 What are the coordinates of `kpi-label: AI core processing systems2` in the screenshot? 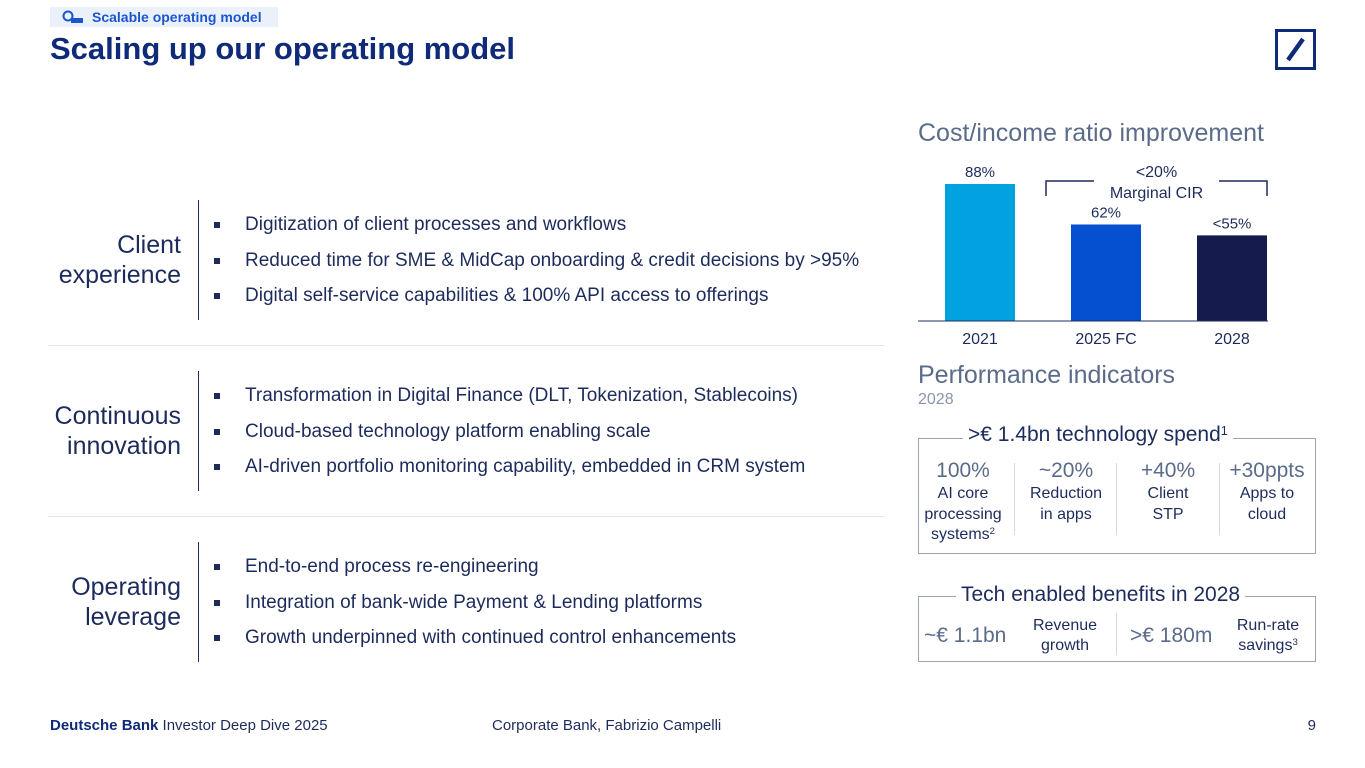 It's located at (963, 515).